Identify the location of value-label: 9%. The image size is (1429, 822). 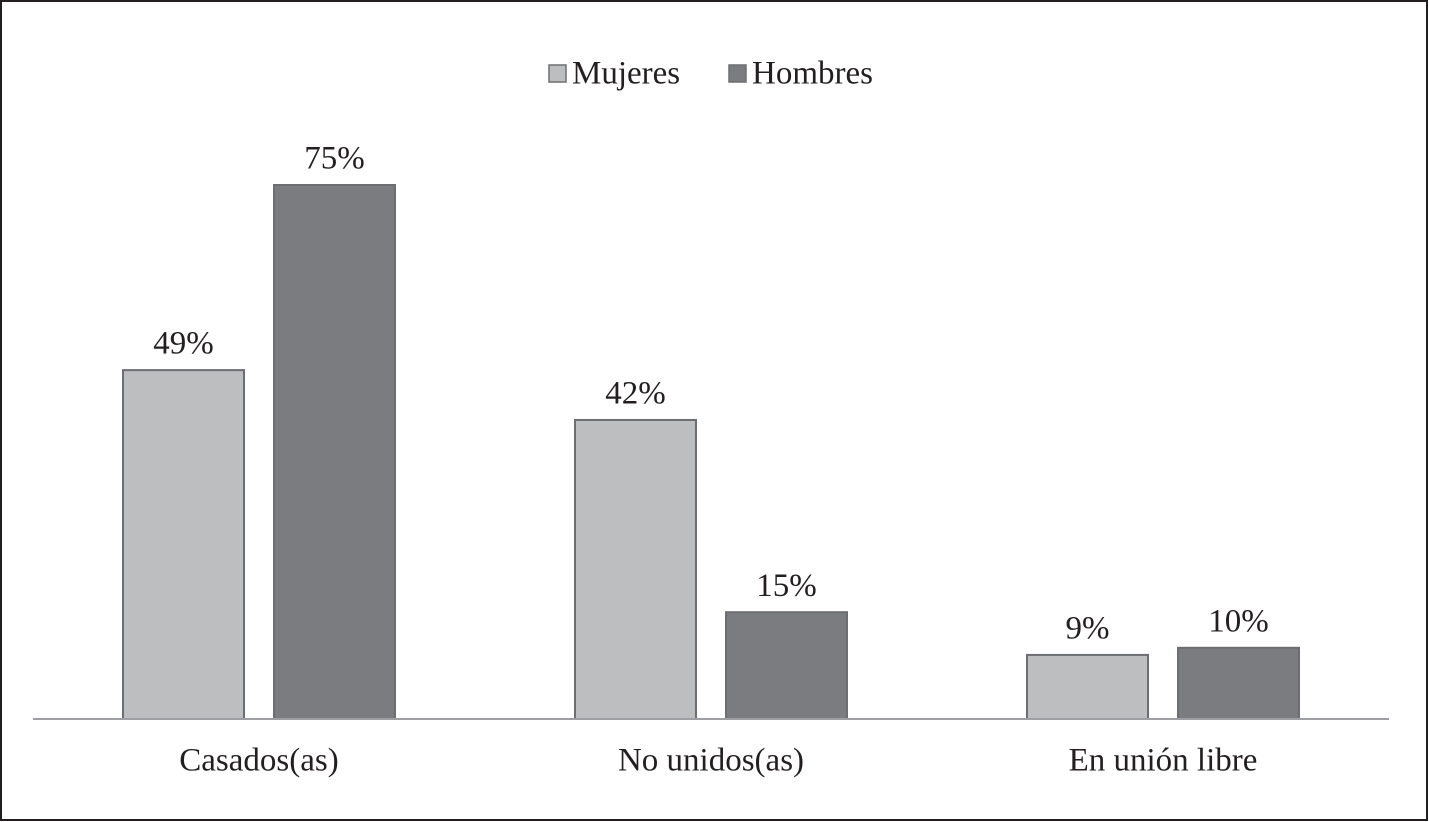
(1088, 628).